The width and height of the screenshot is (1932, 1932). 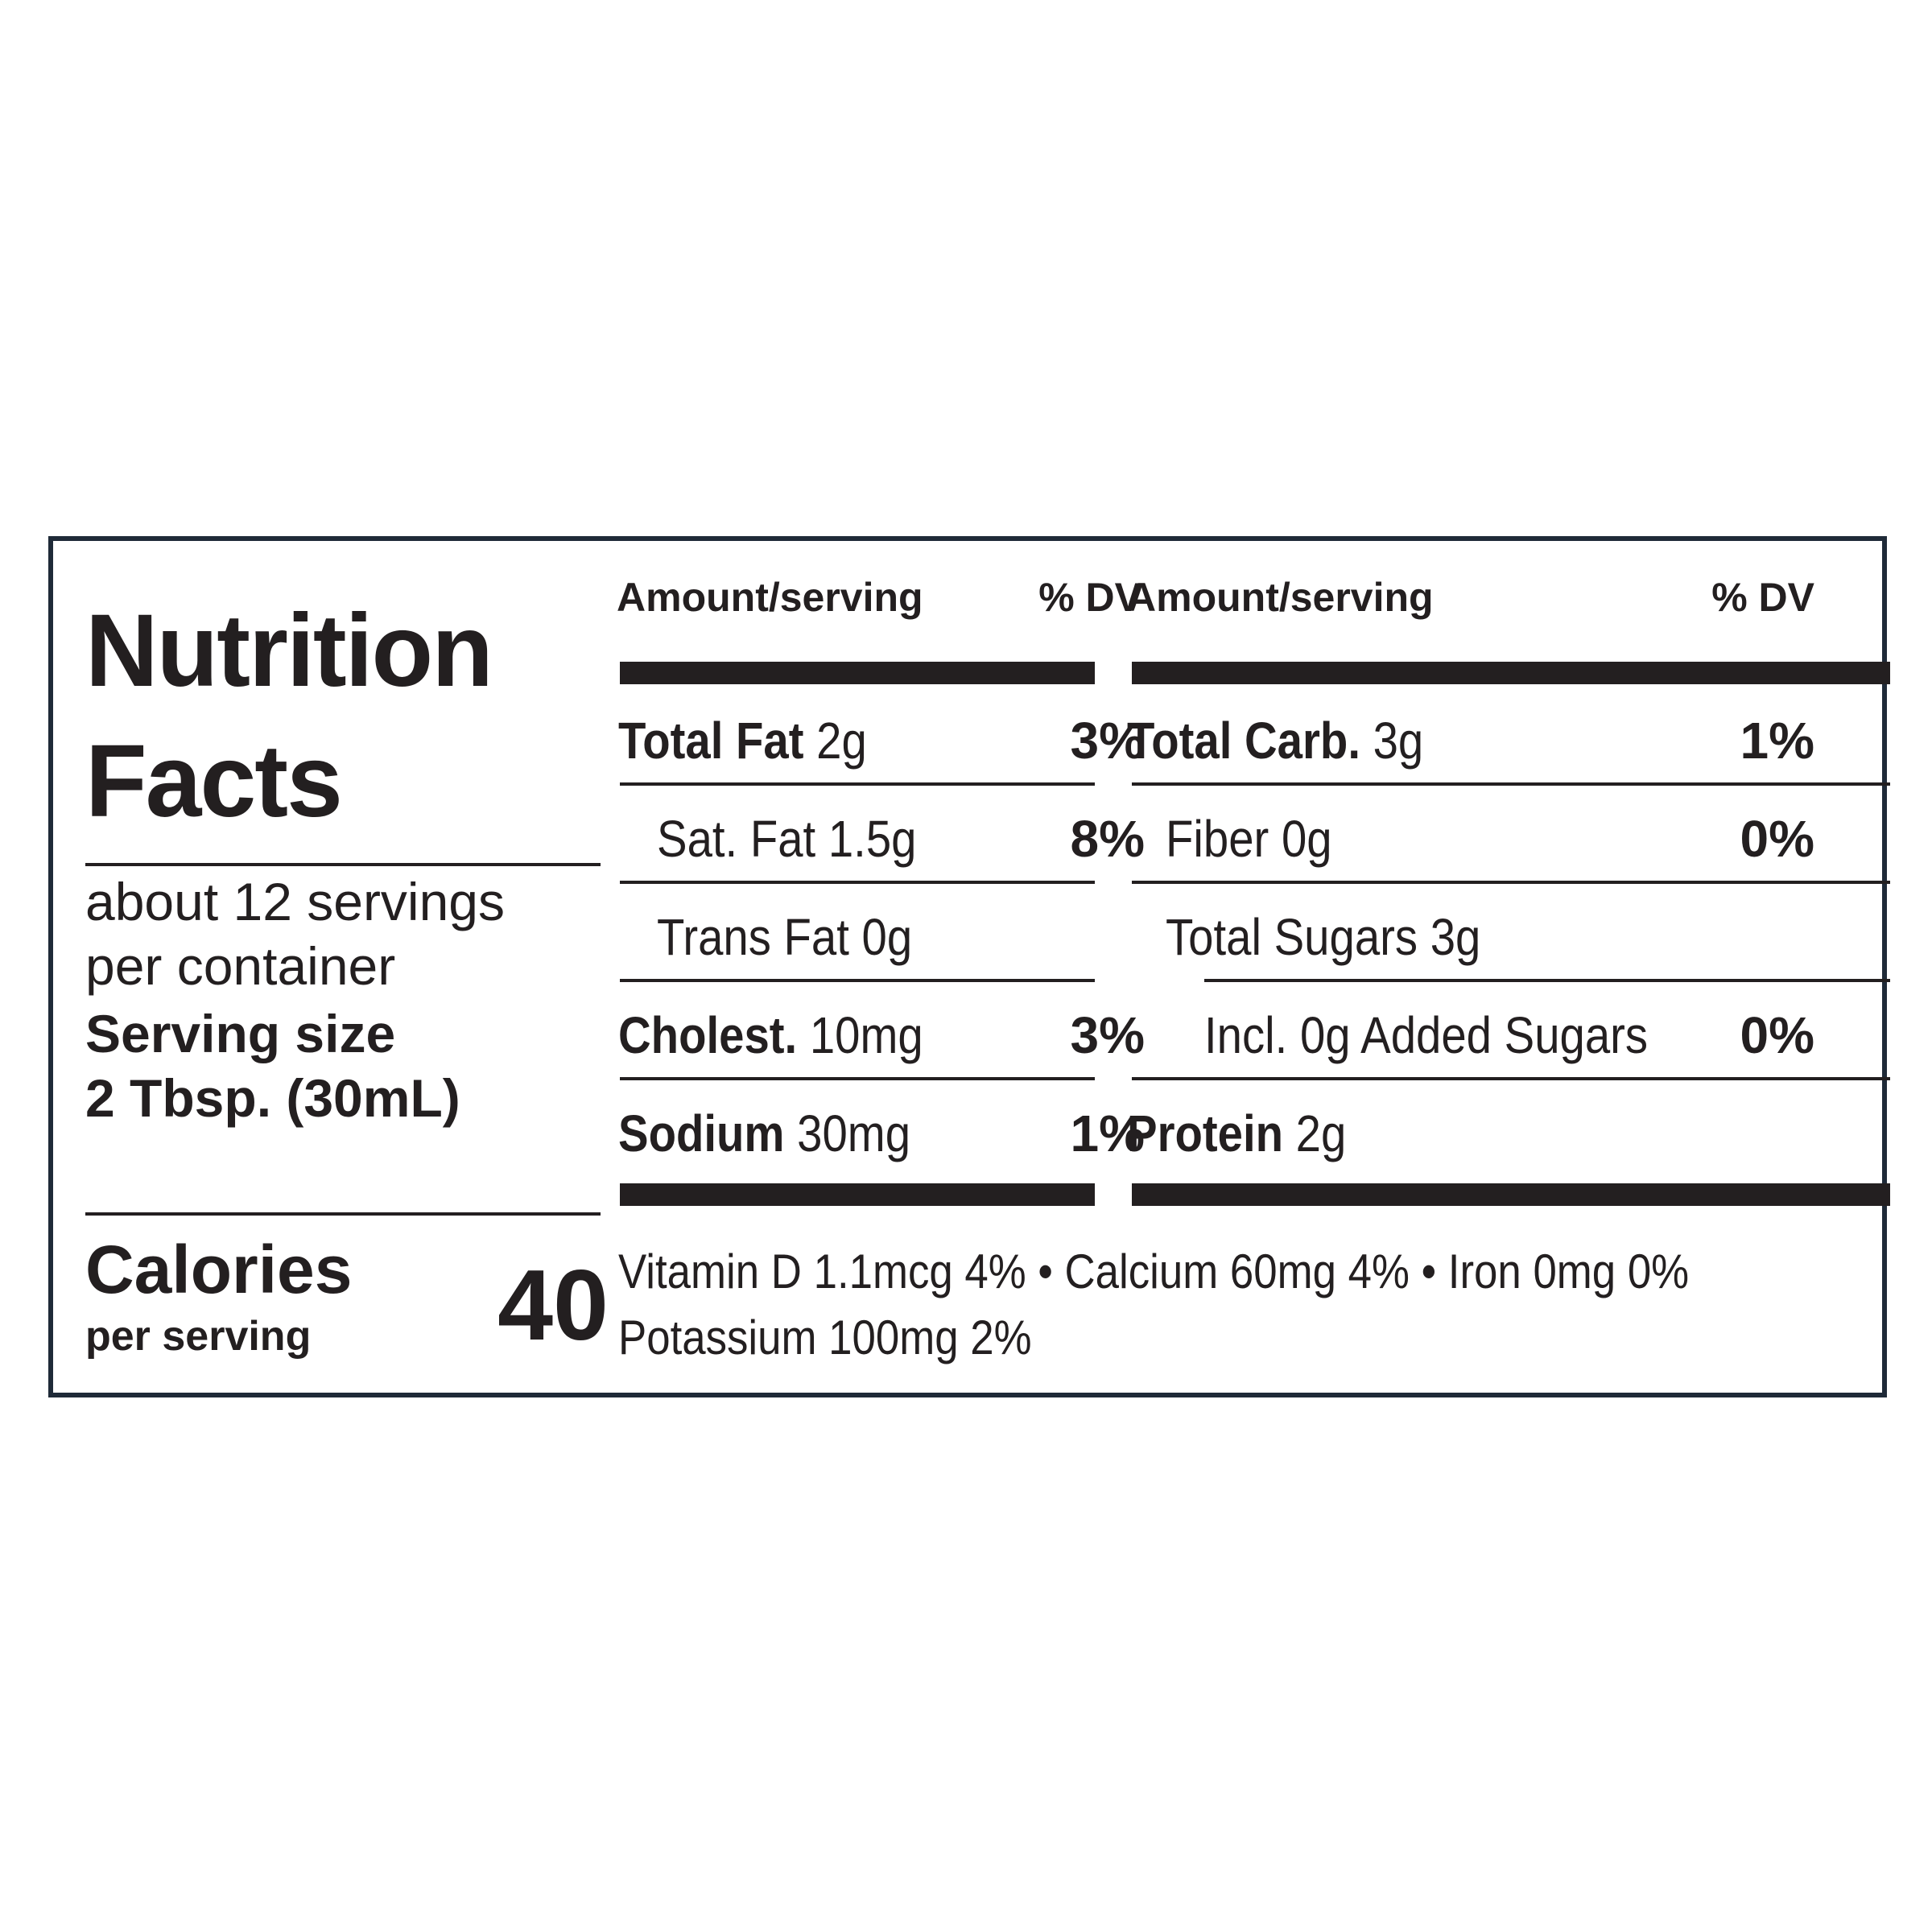 What do you see at coordinates (198, 1336) in the screenshot?
I see `calories-sub: per serving` at bounding box center [198, 1336].